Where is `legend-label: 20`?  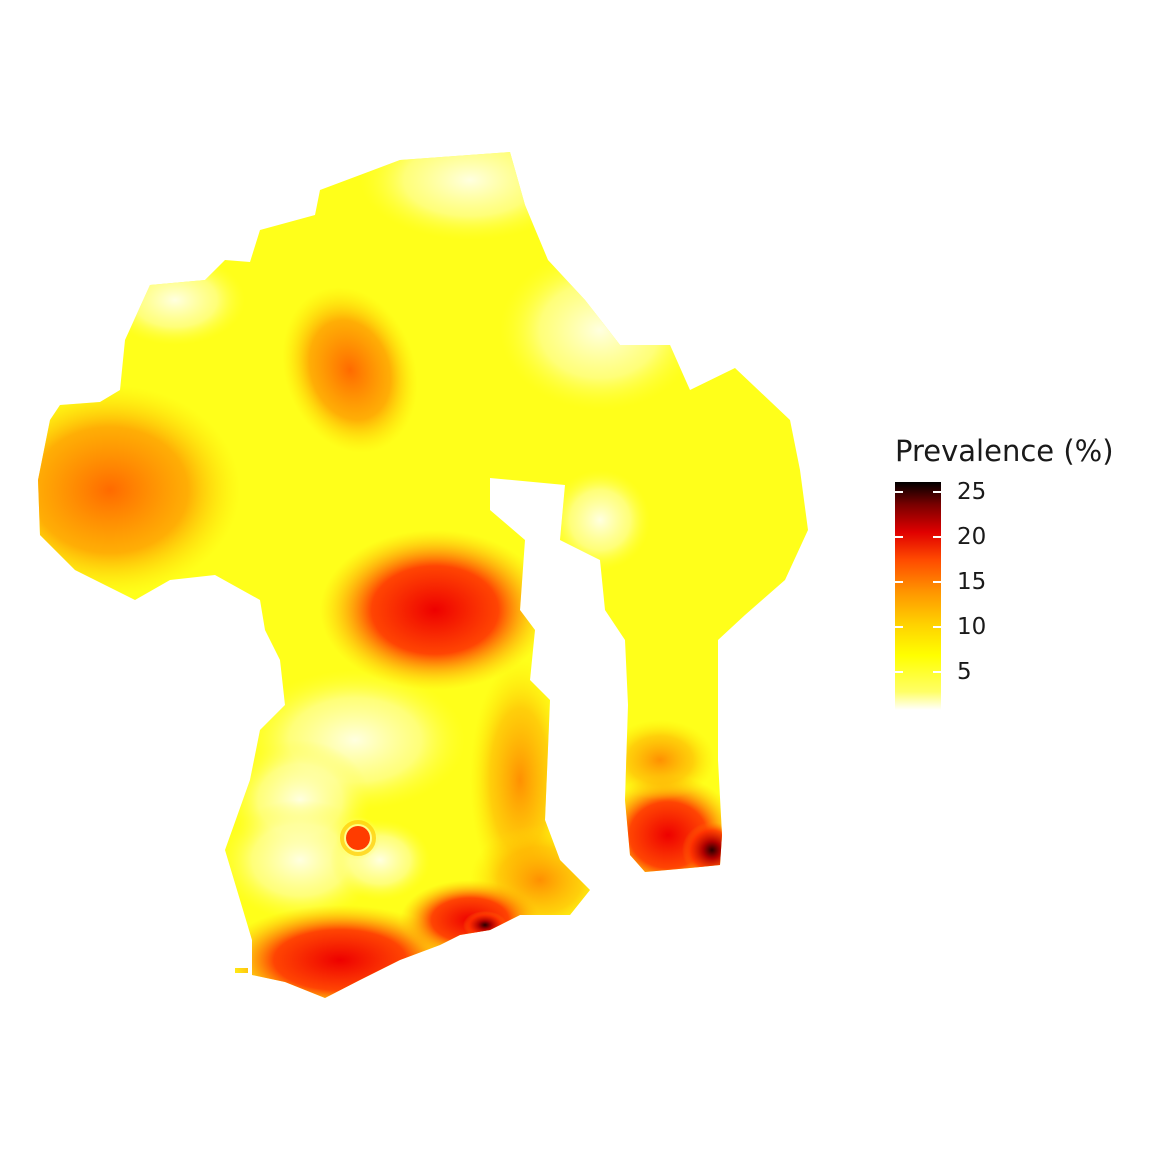 legend-label: 20 is located at coordinates (972, 537).